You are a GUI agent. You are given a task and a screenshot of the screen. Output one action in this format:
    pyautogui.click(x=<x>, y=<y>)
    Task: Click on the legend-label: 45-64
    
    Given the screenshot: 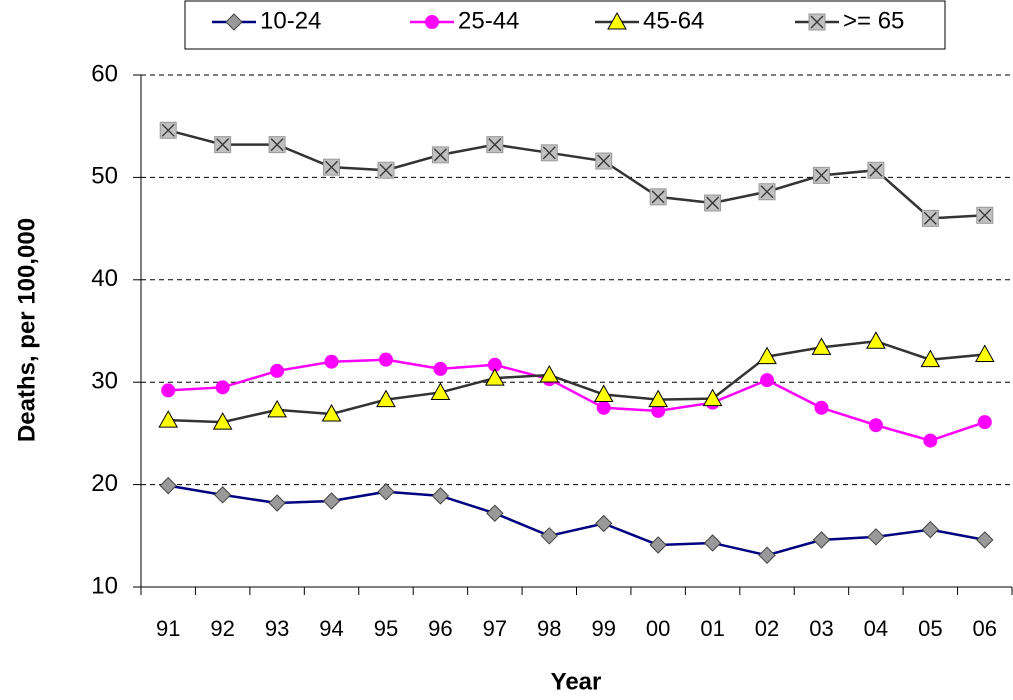 What is the action you would take?
    pyautogui.click(x=673, y=20)
    